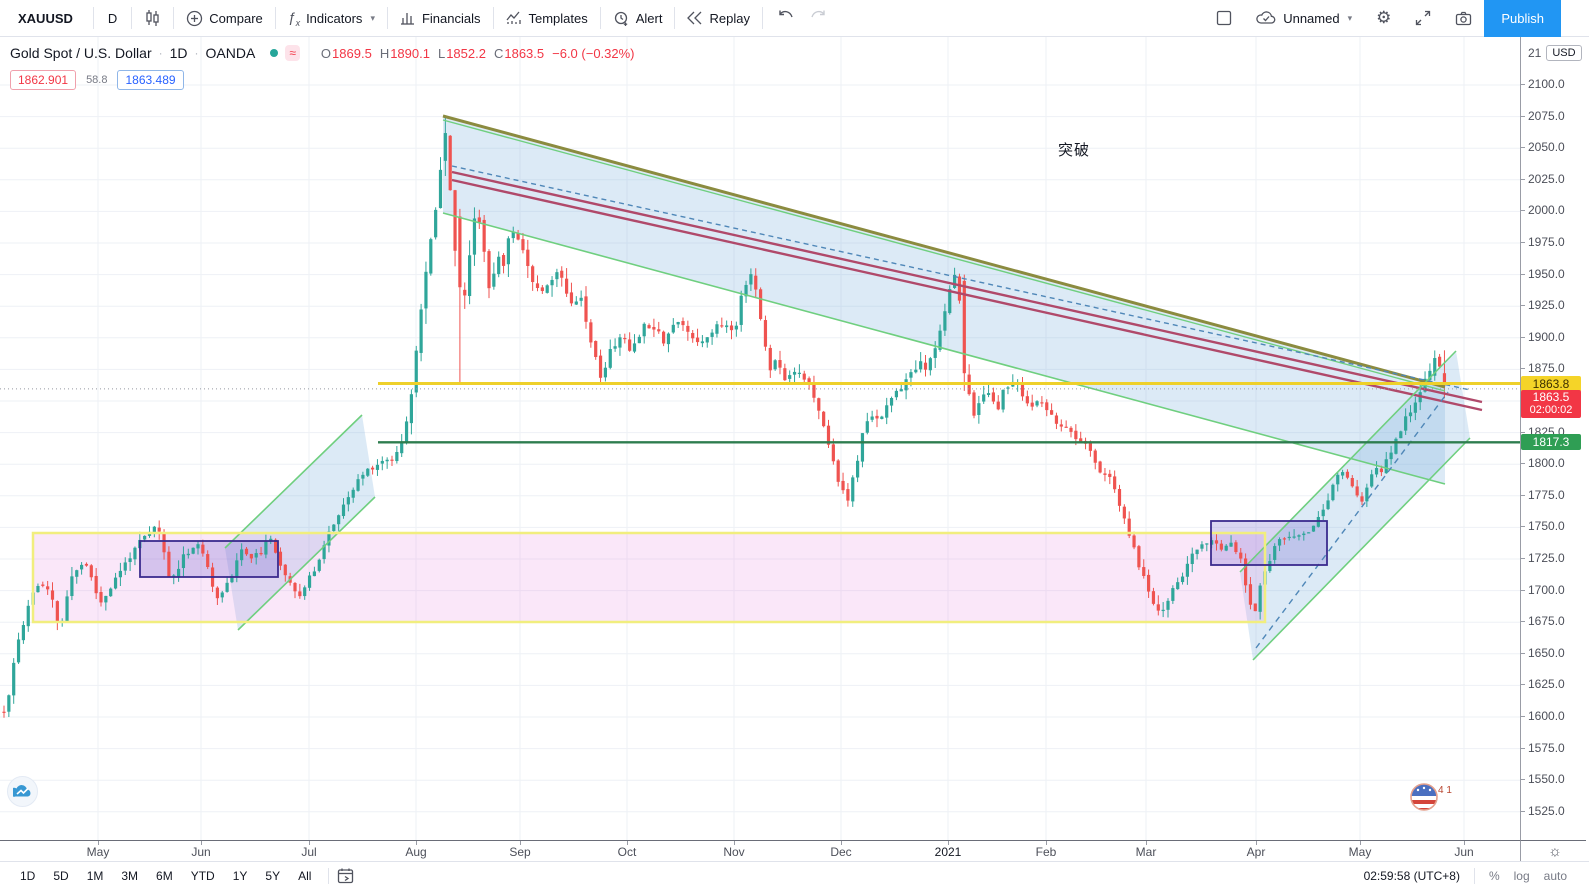 The height and width of the screenshot is (889, 1589). What do you see at coordinates (948, 852) in the screenshot?
I see `time-tick: 2021` at bounding box center [948, 852].